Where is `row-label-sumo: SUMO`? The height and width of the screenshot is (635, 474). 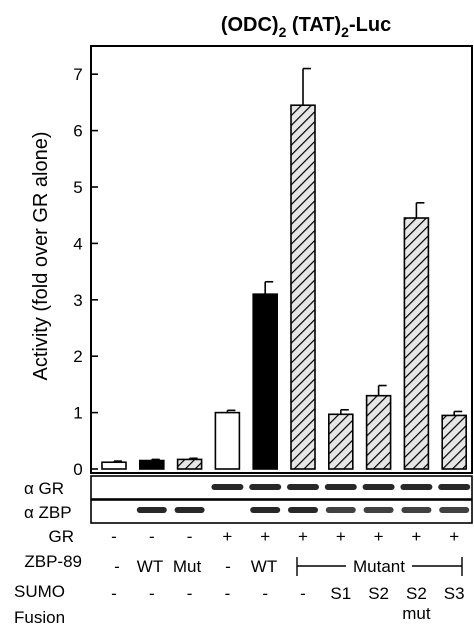
row-label-sumo: SUMO is located at coordinates (39, 591).